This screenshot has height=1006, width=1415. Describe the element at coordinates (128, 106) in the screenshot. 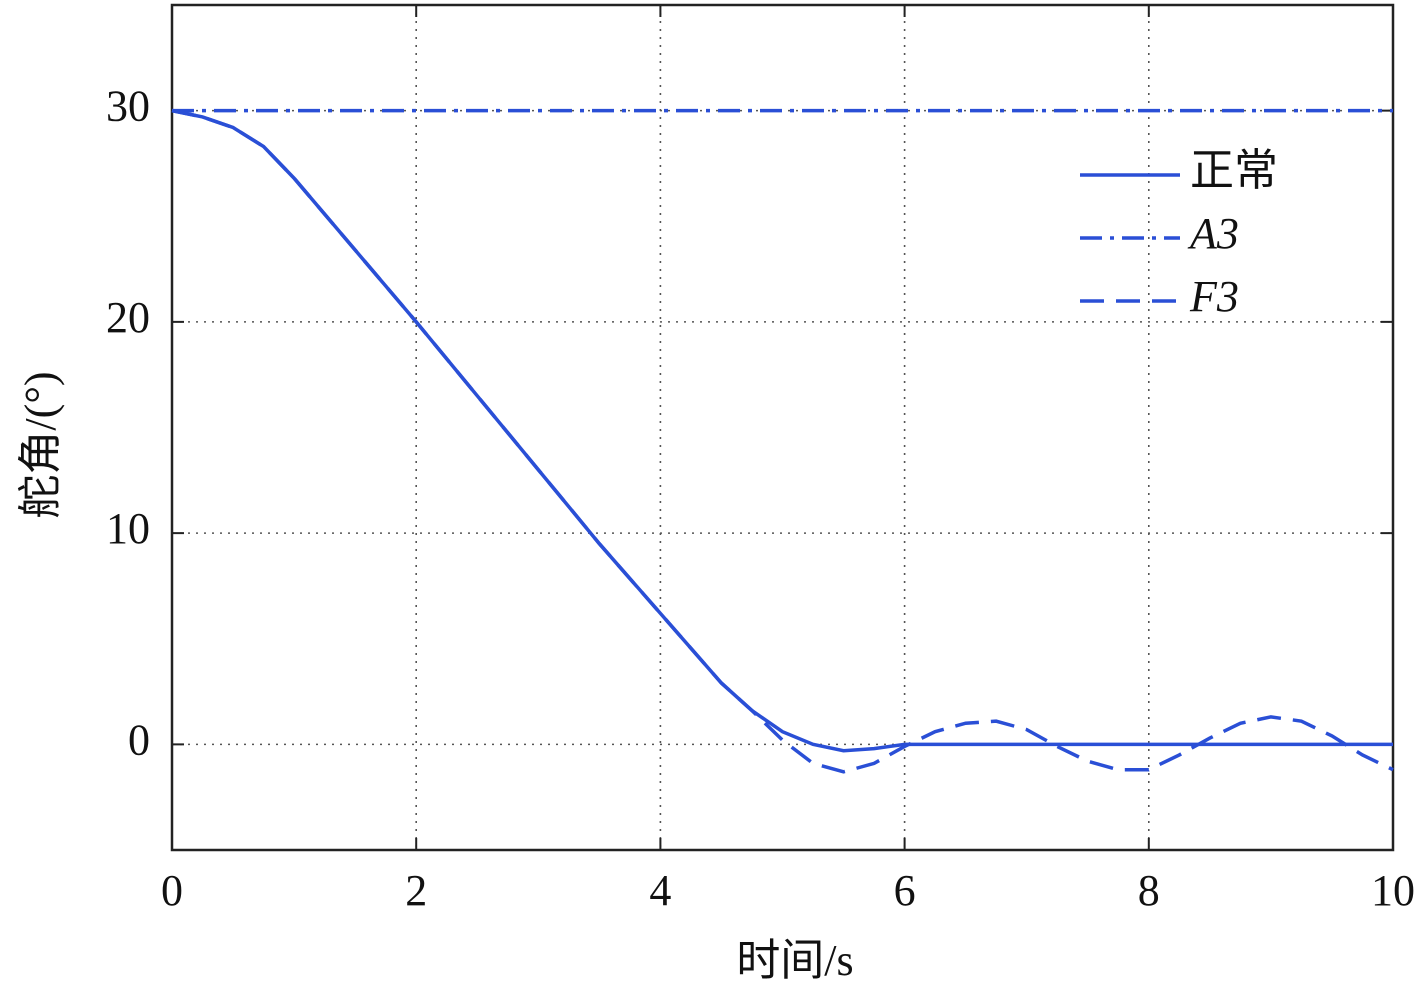

I see `y-tick-label: 30` at that location.